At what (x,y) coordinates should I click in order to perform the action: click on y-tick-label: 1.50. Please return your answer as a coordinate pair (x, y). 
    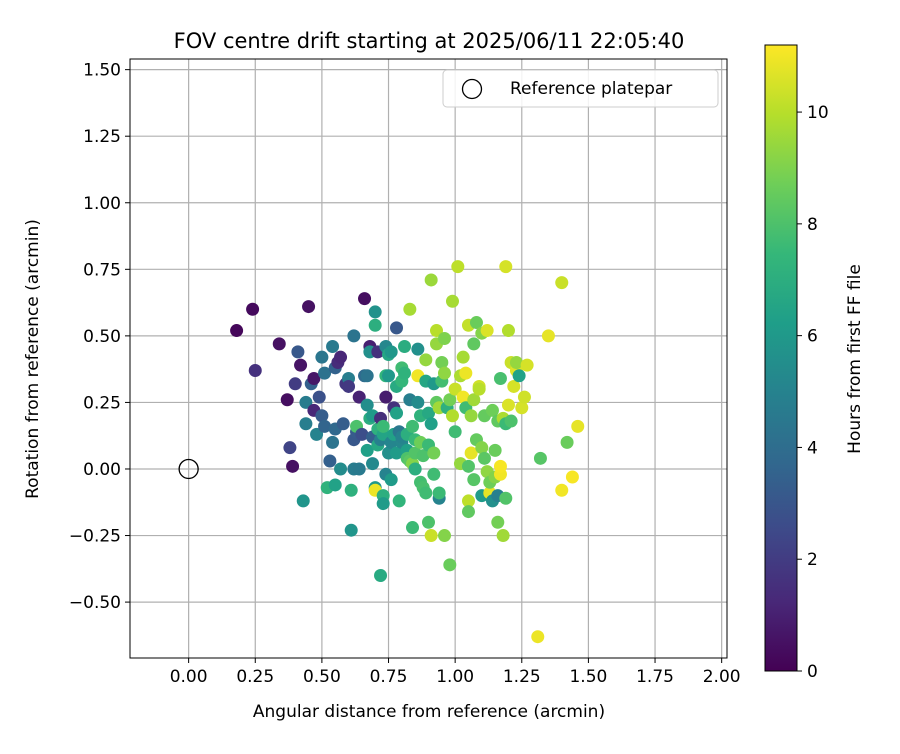
    Looking at the image, I should click on (102, 71).